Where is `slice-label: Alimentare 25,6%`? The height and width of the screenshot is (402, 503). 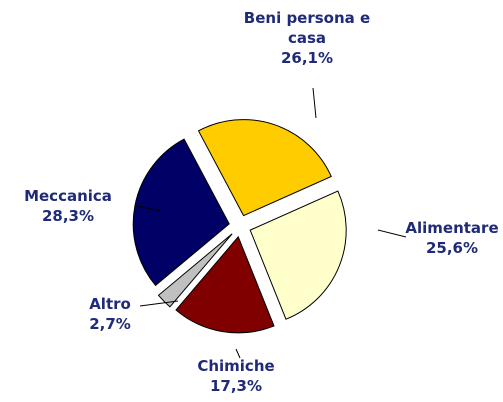
slice-label: Alimentare 25,6% is located at coordinates (447, 238).